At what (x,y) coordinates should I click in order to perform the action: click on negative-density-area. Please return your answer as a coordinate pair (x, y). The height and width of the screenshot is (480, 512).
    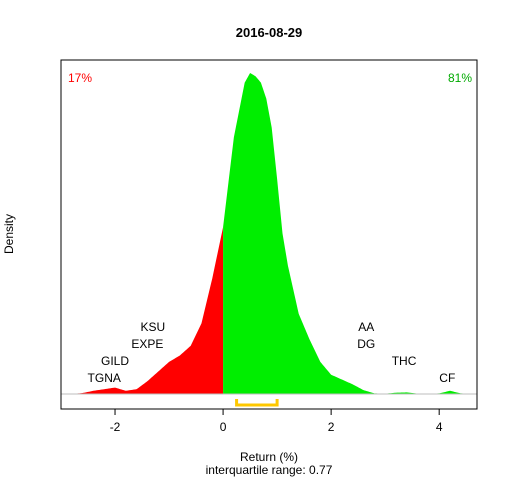
    Looking at the image, I should click on (147, 310).